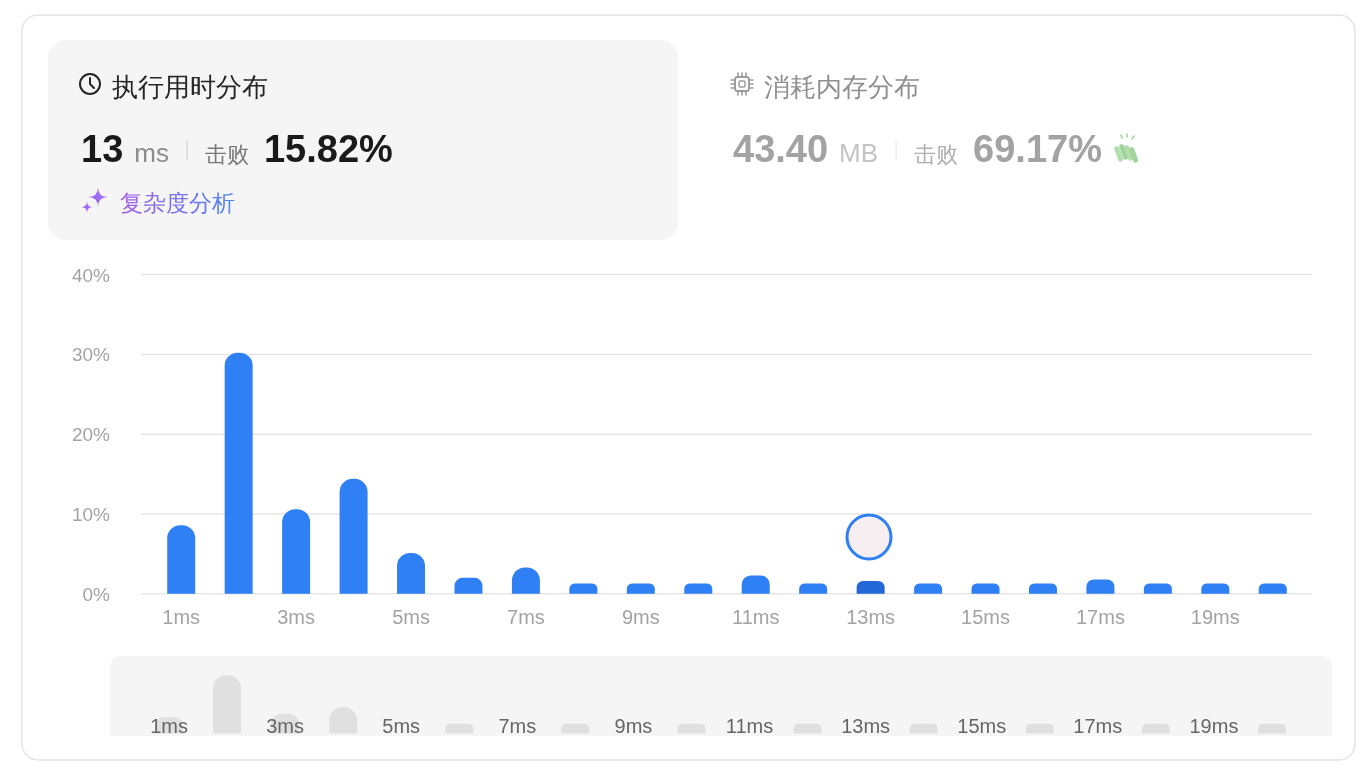  What do you see at coordinates (96, 594) in the screenshot?
I see `y-tick-label: 0%` at bounding box center [96, 594].